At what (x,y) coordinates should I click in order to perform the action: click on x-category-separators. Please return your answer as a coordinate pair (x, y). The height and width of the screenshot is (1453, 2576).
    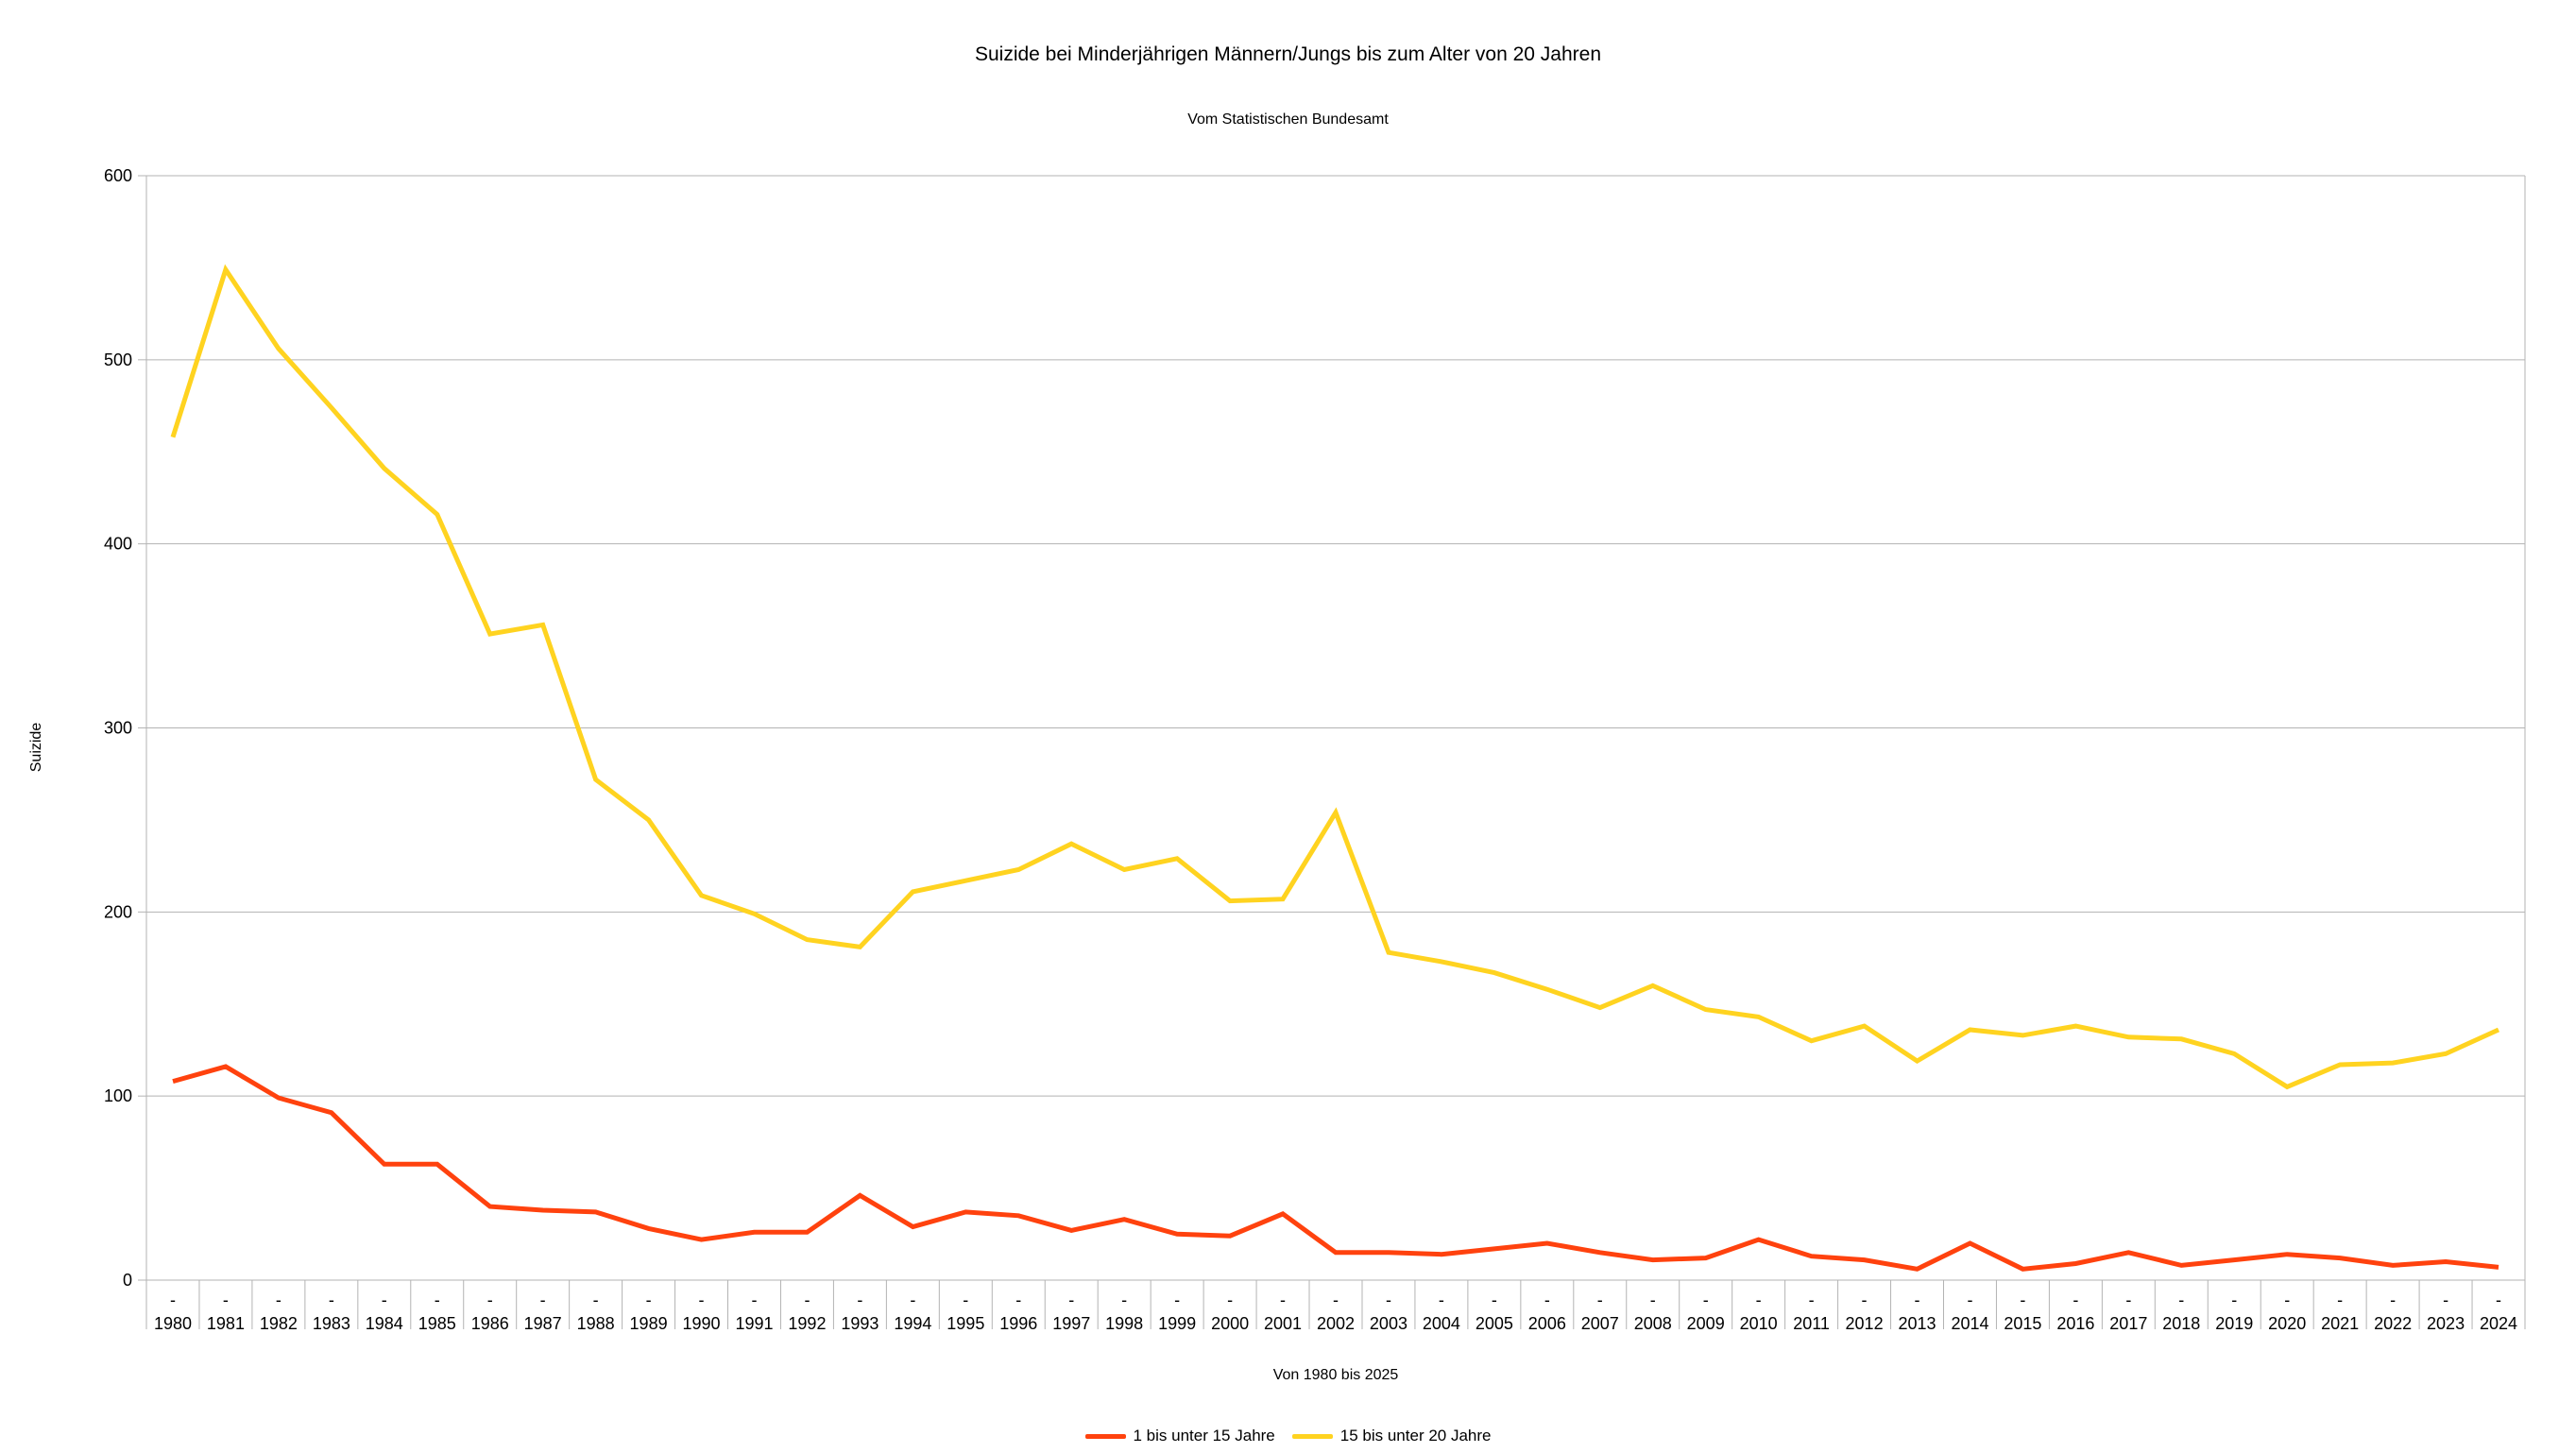
    Looking at the image, I should click on (1336, 1304).